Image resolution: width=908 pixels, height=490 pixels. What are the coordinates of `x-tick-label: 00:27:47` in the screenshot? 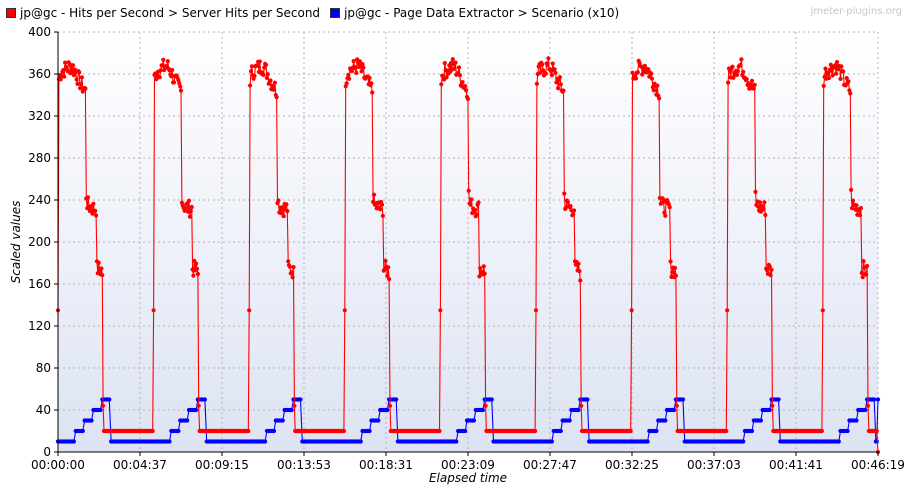 It's located at (550, 465).